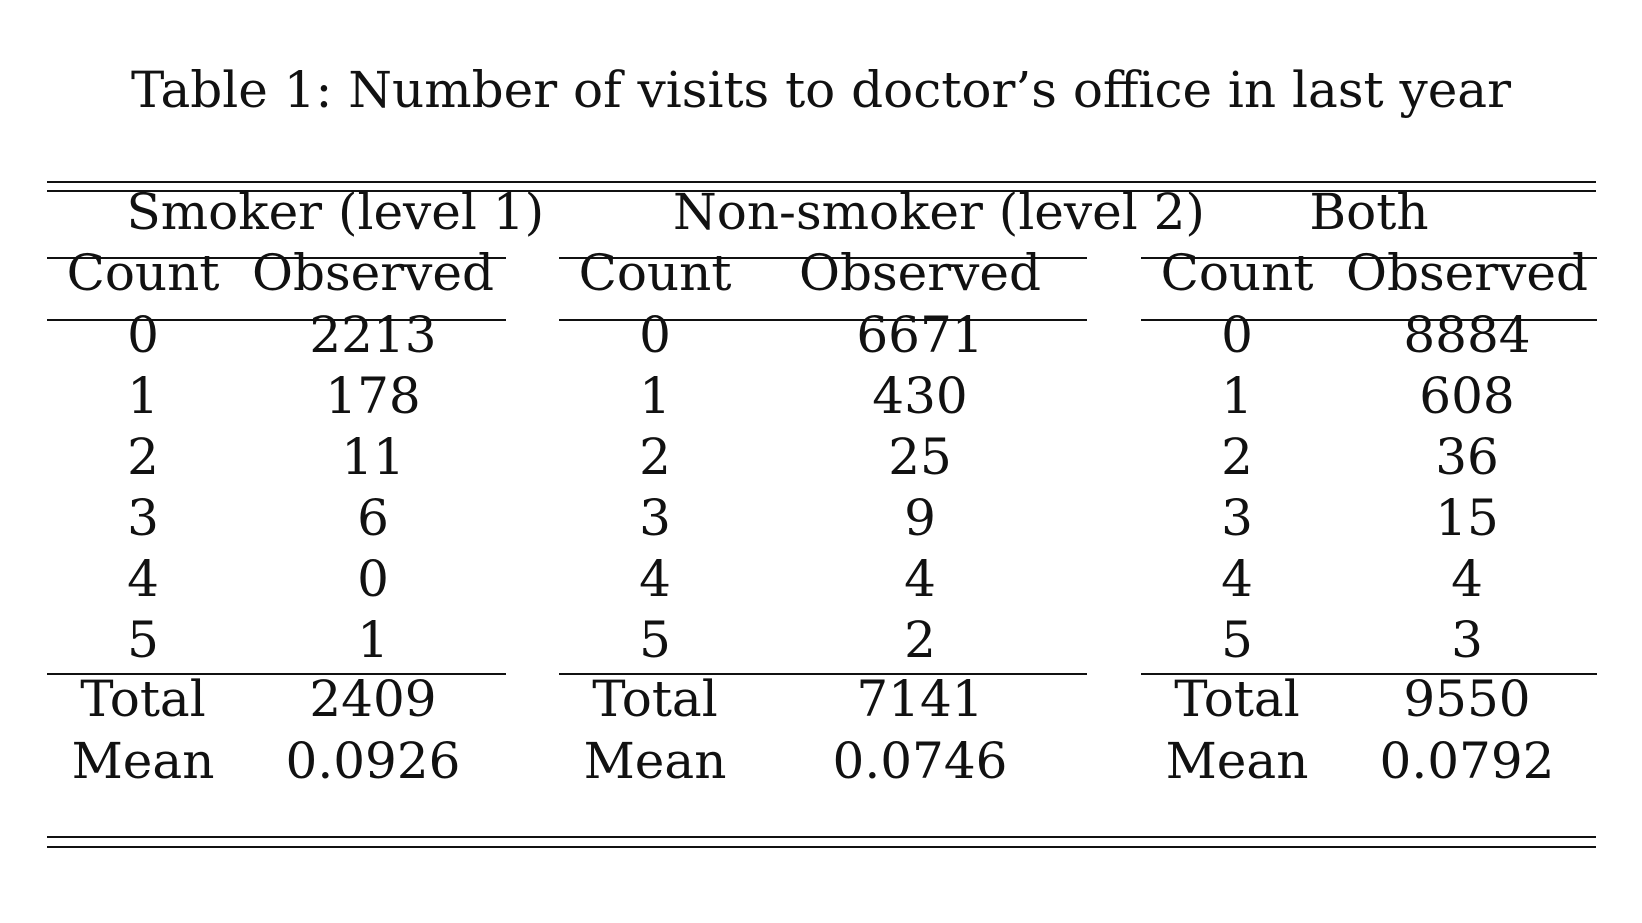 This screenshot has height=923, width=1642. Describe the element at coordinates (920, 640) in the screenshot. I see `table-cell-observed: 2` at that location.